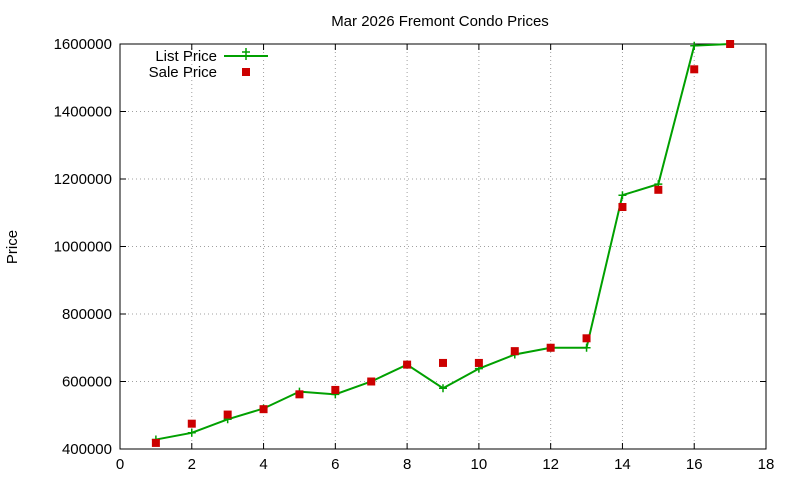 The image size is (800, 480). Describe the element at coordinates (183, 72) in the screenshot. I see `legend-label-sale-price: Sale Price` at that location.